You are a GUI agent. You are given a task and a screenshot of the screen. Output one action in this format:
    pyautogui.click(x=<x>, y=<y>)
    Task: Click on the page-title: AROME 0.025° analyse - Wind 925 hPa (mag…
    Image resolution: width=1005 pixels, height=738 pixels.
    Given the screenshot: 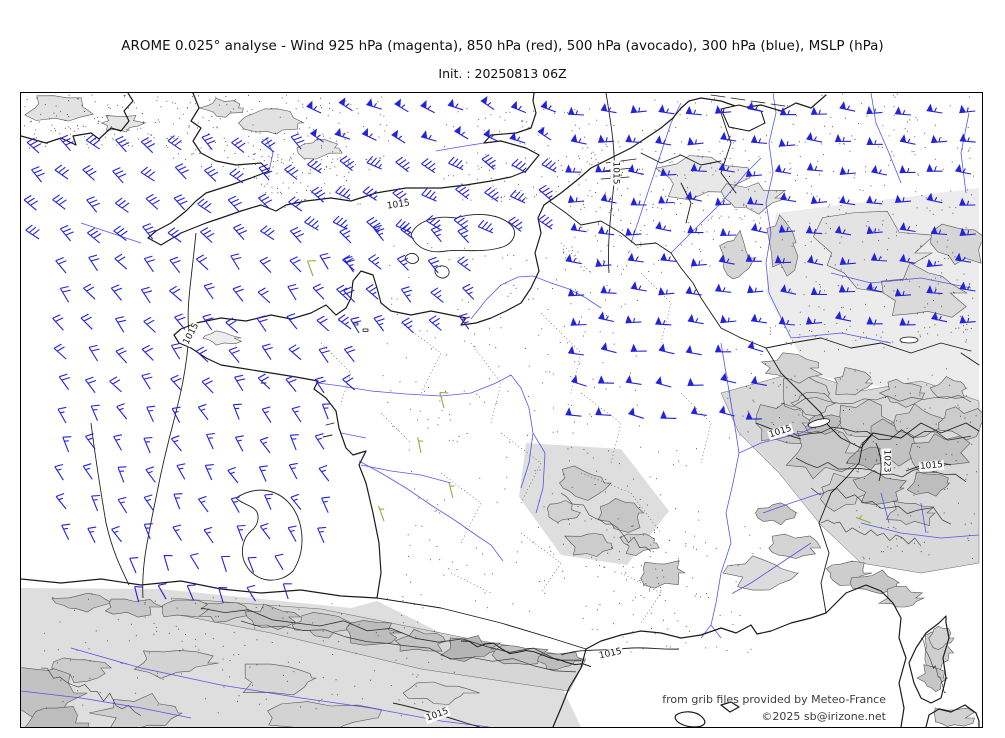 What is the action you would take?
    pyautogui.click(x=502, y=46)
    